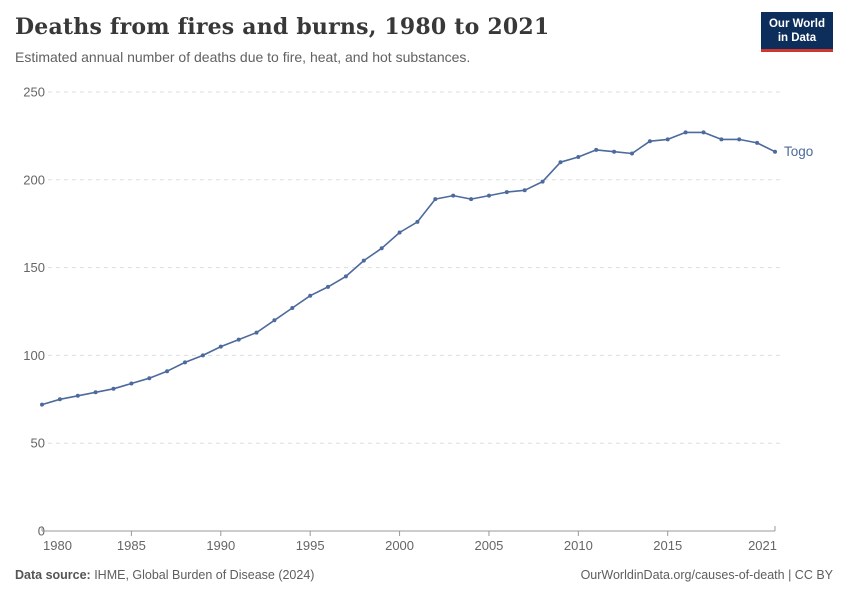  I want to click on data-point-togo-1994, so click(292, 308).